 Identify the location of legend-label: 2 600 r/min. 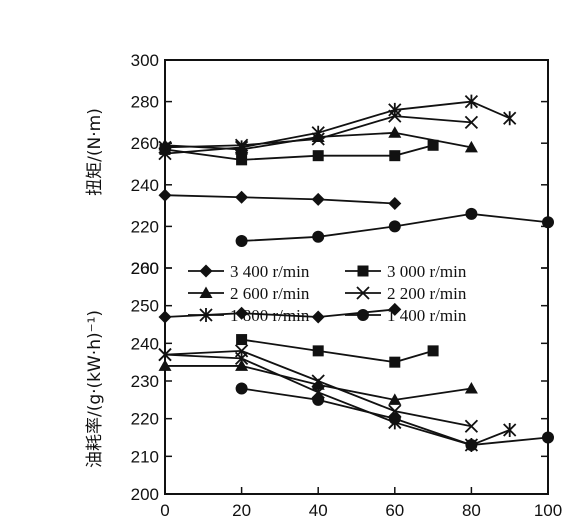
(270, 293).